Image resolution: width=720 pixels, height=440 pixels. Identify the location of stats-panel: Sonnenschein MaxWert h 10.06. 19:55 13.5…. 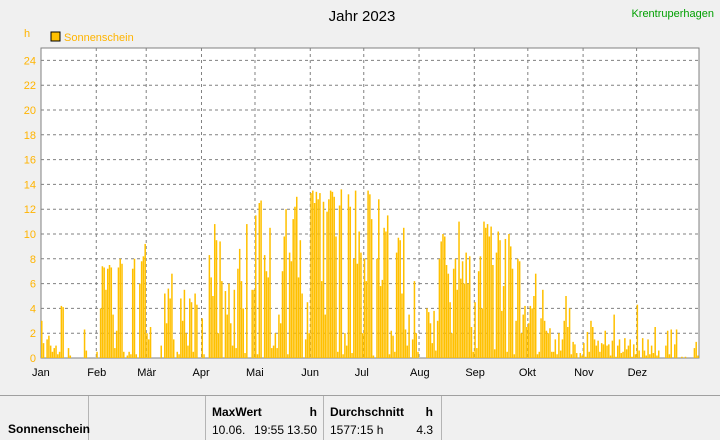
(360, 417).